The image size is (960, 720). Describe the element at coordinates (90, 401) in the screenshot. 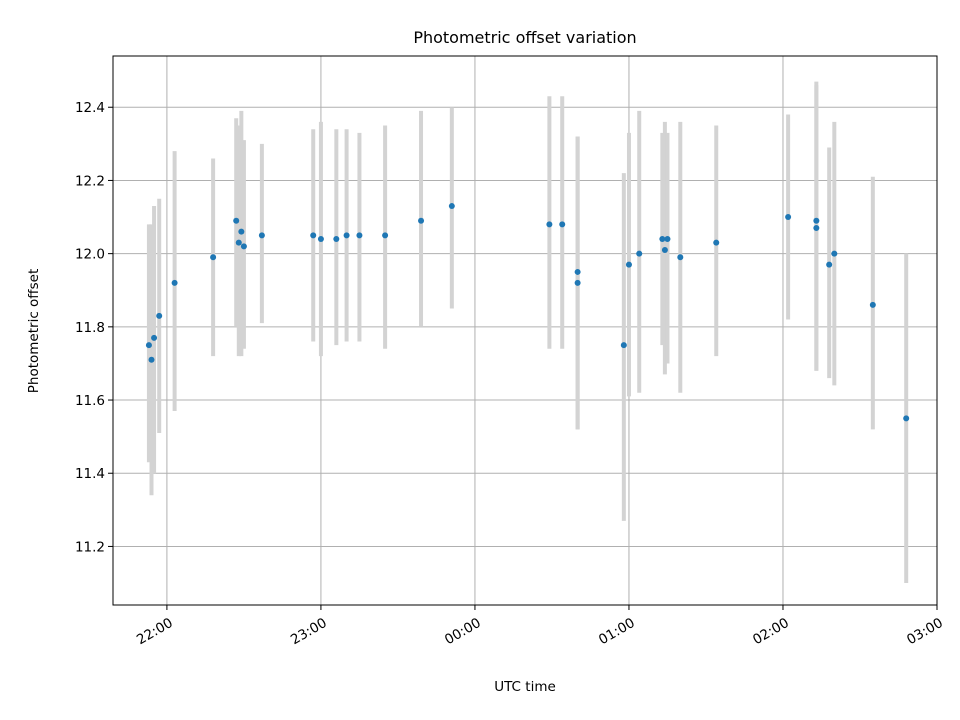

I see `y-tick-label: 11.6` at that location.